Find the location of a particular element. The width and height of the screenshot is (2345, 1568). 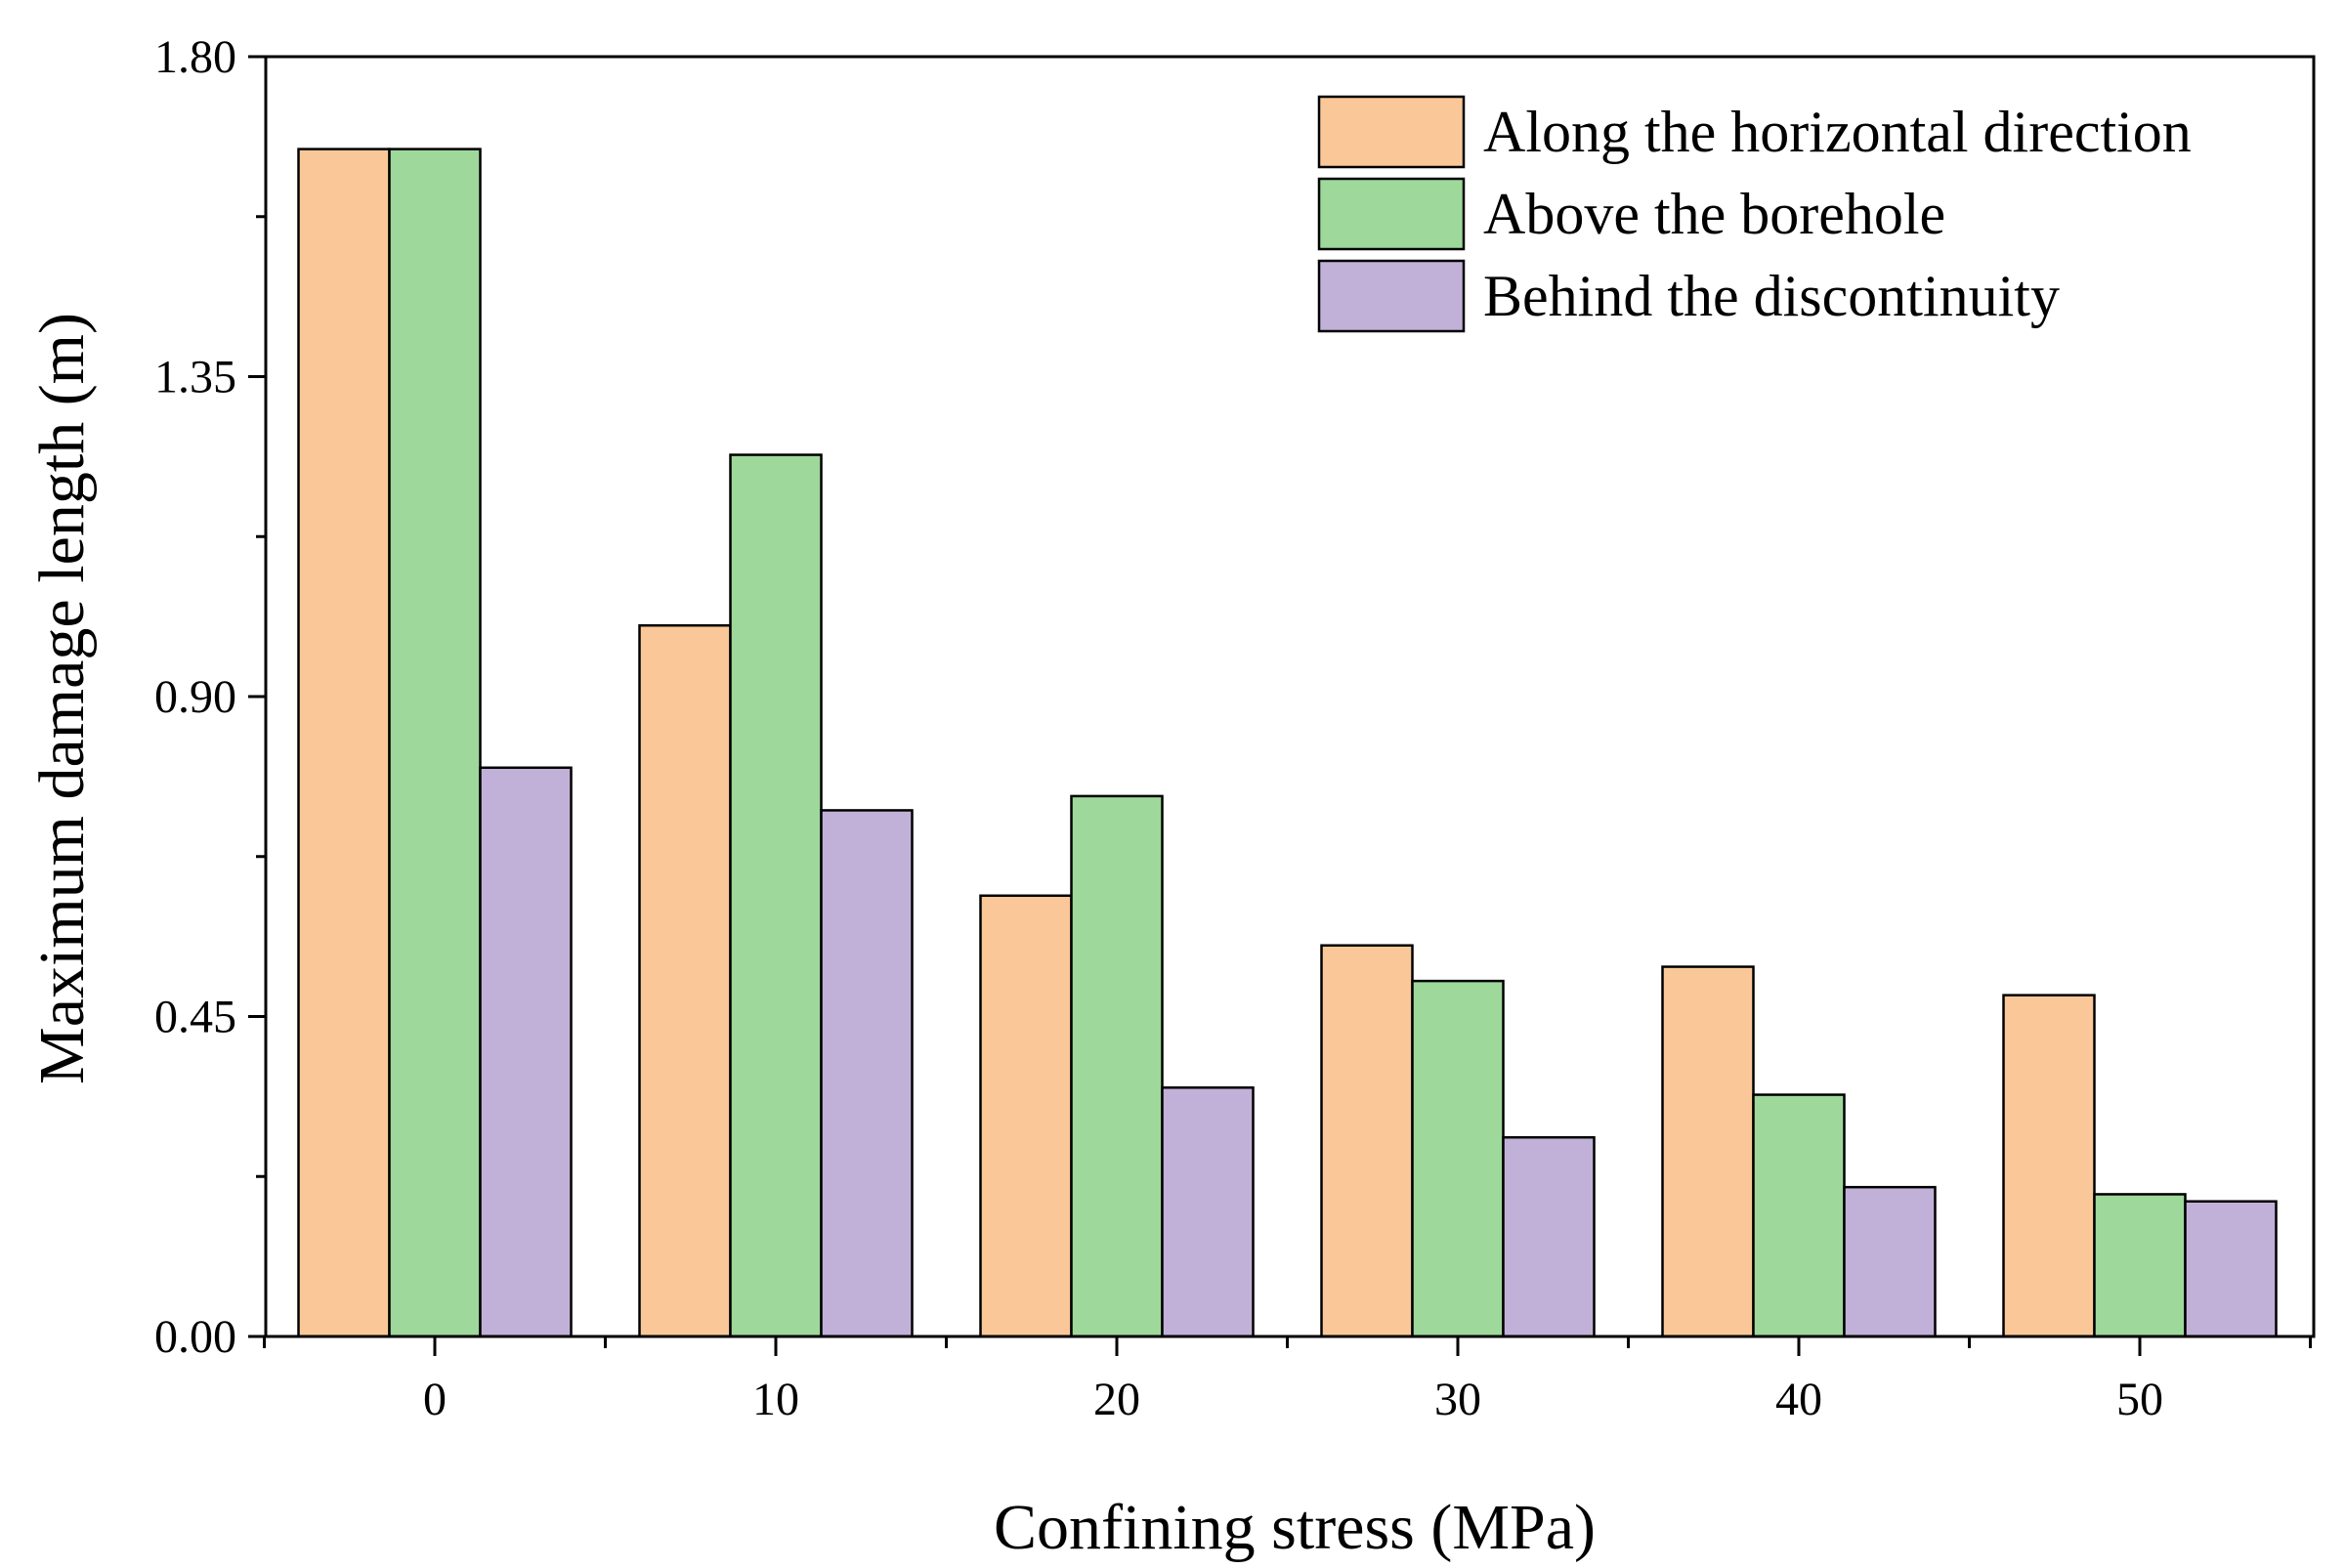

y-tick-label: 0.45 is located at coordinates (195, 1018).